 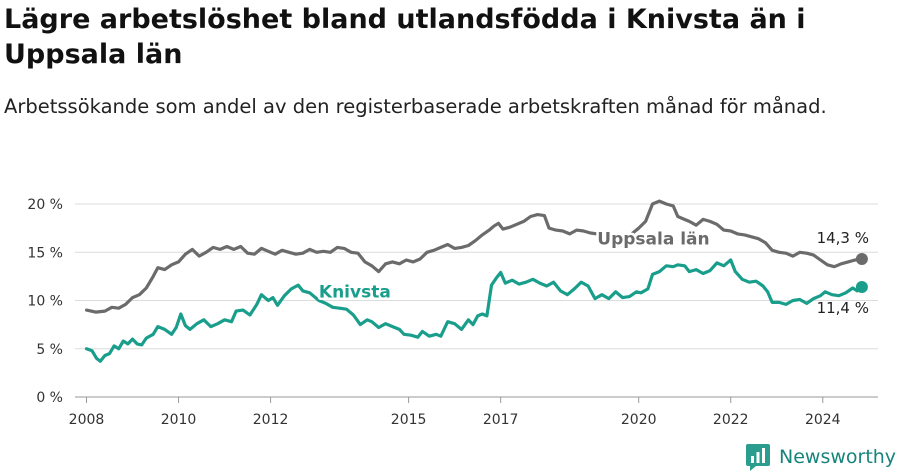 I want to click on x-tick-label: 2020, so click(x=639, y=420).